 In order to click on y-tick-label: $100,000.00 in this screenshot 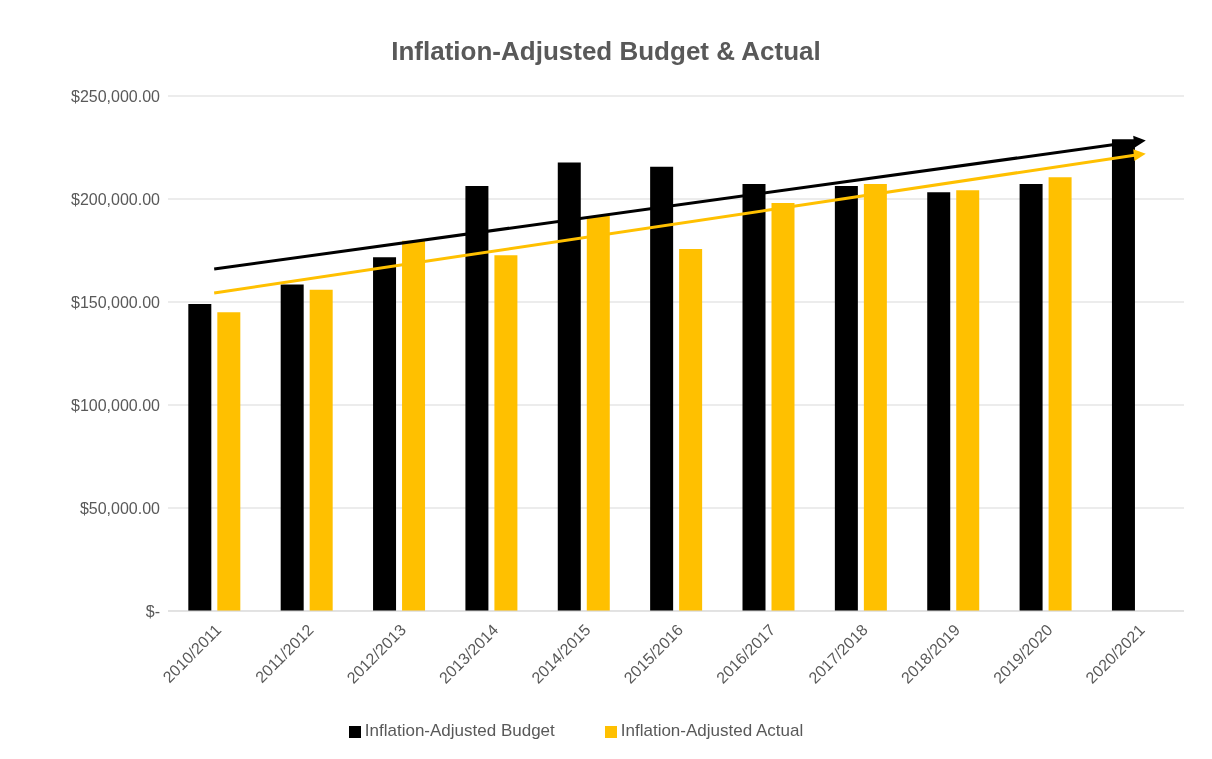, I will do `click(116, 405)`.